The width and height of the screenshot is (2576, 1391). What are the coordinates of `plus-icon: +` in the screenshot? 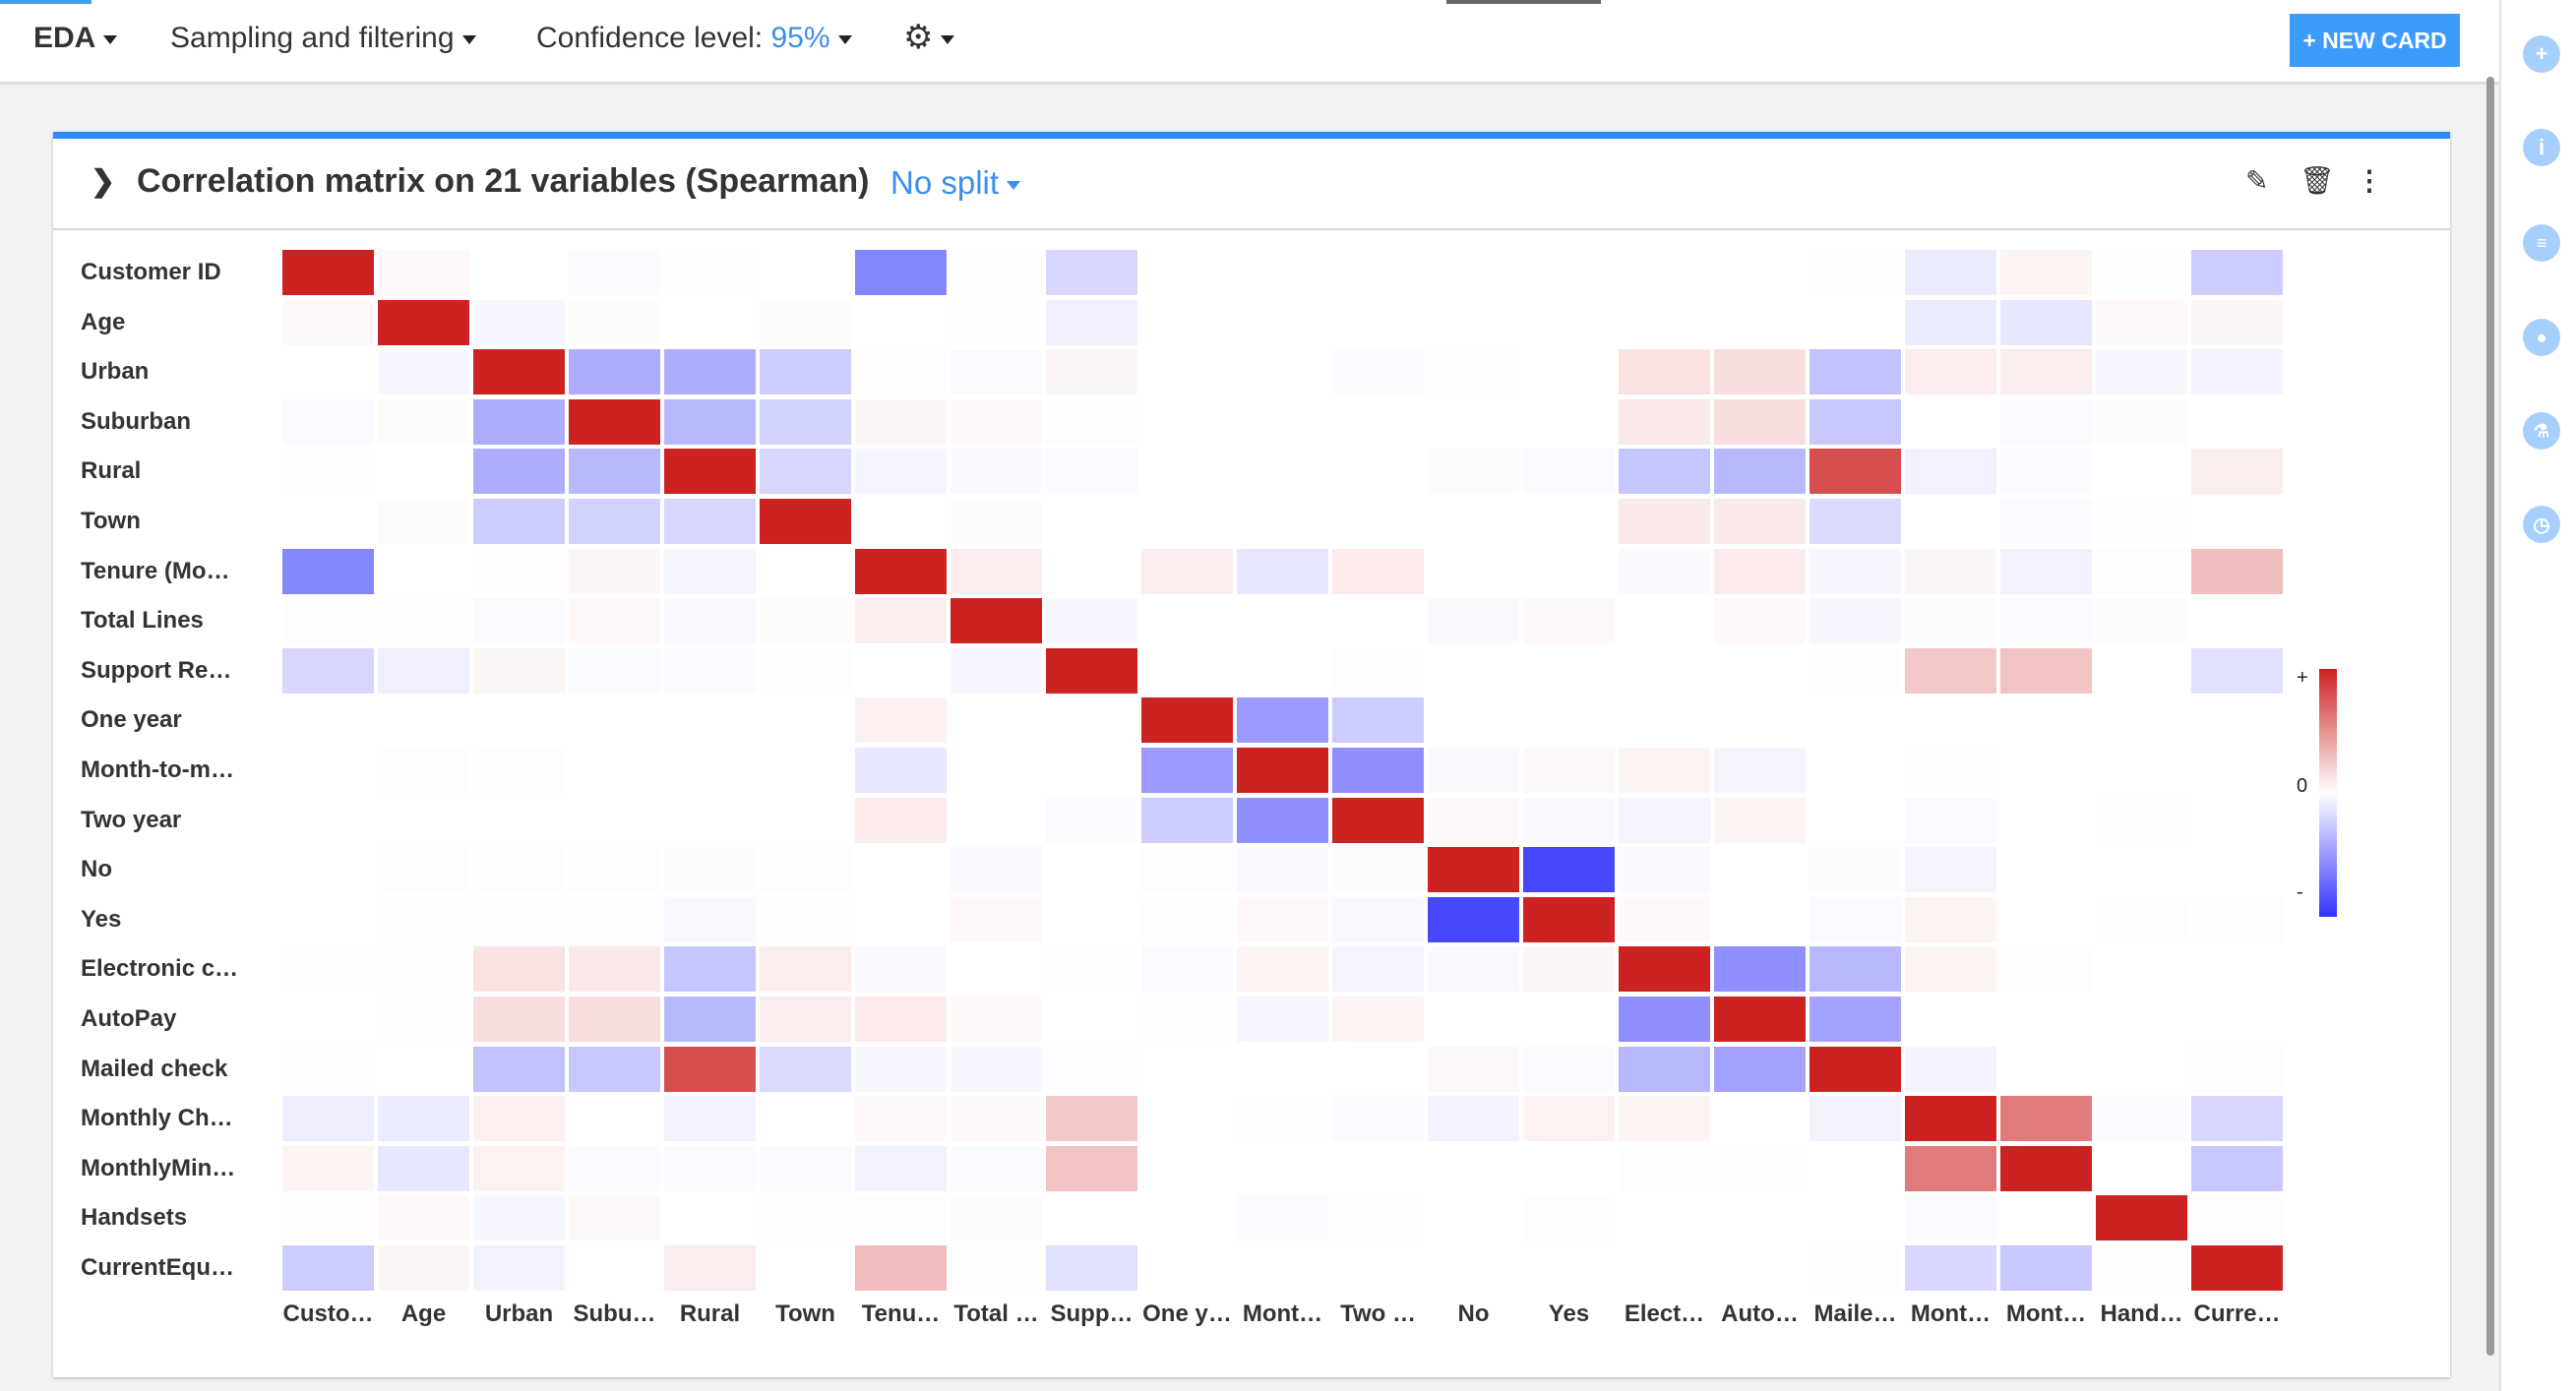 It's located at (2541, 54).